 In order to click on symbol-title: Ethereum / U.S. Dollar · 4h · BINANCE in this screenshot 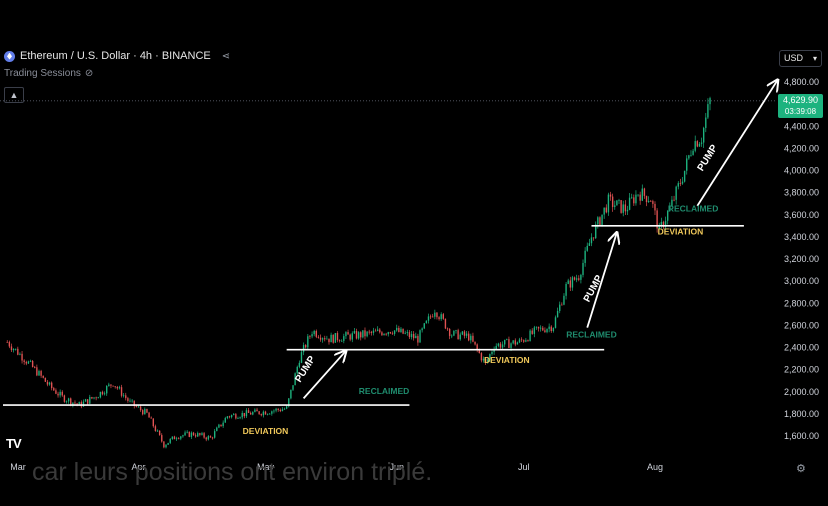, I will do `click(115, 56)`.